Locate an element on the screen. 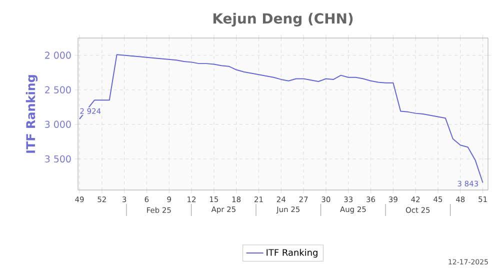 The height and width of the screenshot is (270, 500). y-tick-label: 3 500 is located at coordinates (58, 158).